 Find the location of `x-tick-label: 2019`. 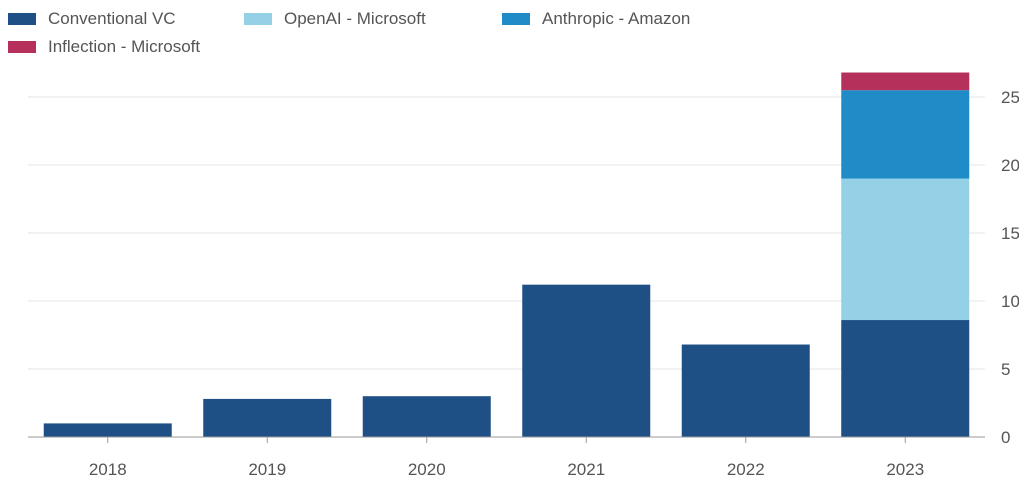

x-tick-label: 2019 is located at coordinates (267, 468).